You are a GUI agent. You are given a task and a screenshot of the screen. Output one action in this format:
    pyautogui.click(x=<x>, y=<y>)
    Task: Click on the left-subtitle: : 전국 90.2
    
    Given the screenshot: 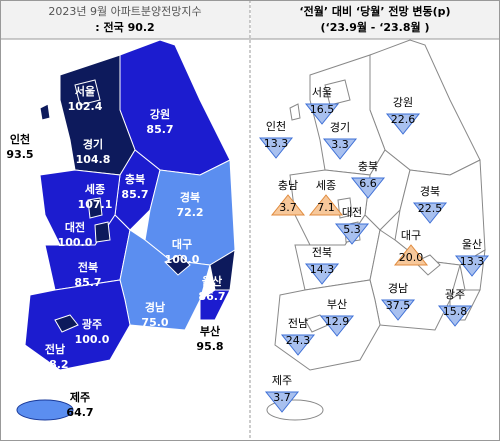 What is the action you would take?
    pyautogui.click(x=124, y=27)
    